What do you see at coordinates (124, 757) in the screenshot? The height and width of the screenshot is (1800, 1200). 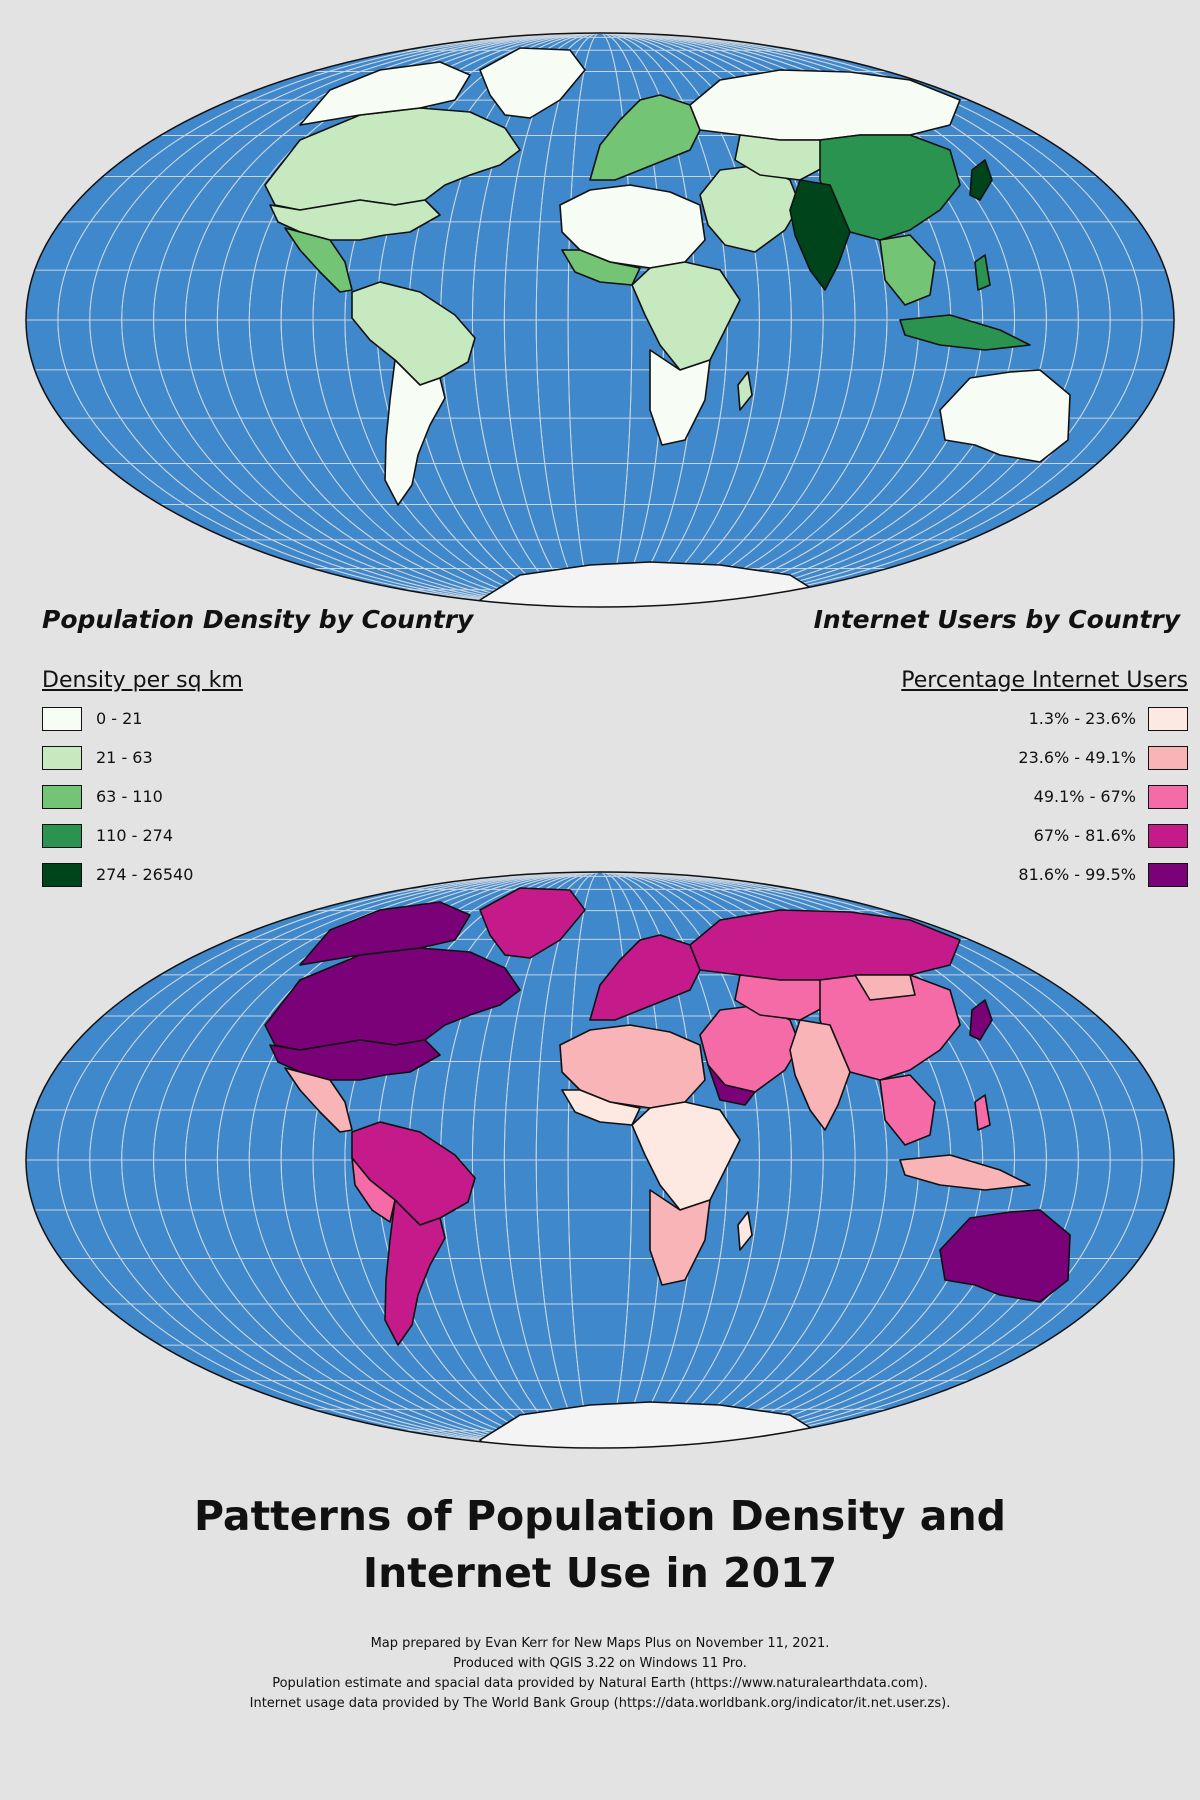 I see `legend-label: 21 - 63` at bounding box center [124, 757].